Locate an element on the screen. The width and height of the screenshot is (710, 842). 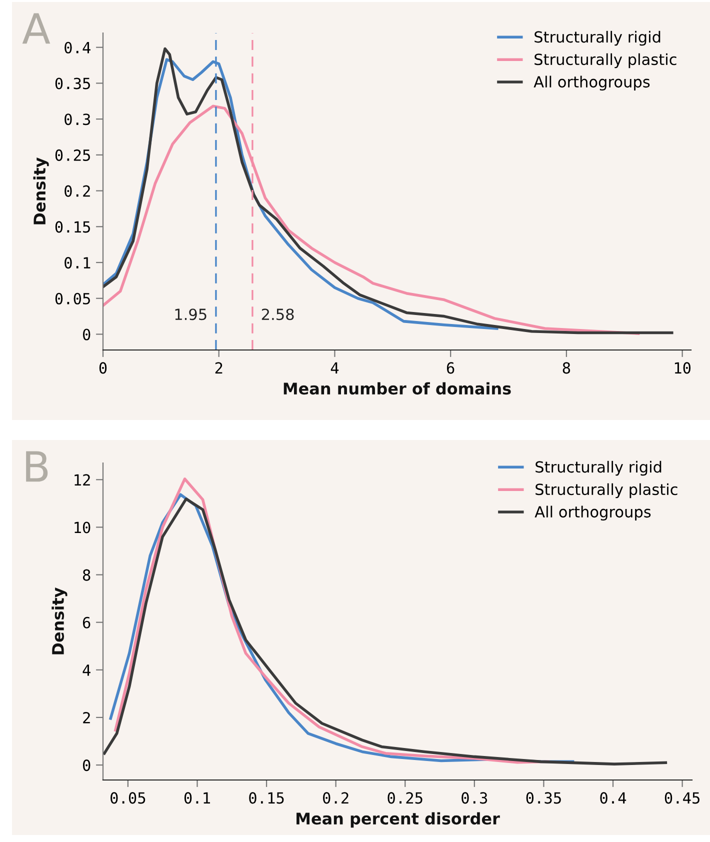
y-tick-label: 6 is located at coordinates (86, 622).